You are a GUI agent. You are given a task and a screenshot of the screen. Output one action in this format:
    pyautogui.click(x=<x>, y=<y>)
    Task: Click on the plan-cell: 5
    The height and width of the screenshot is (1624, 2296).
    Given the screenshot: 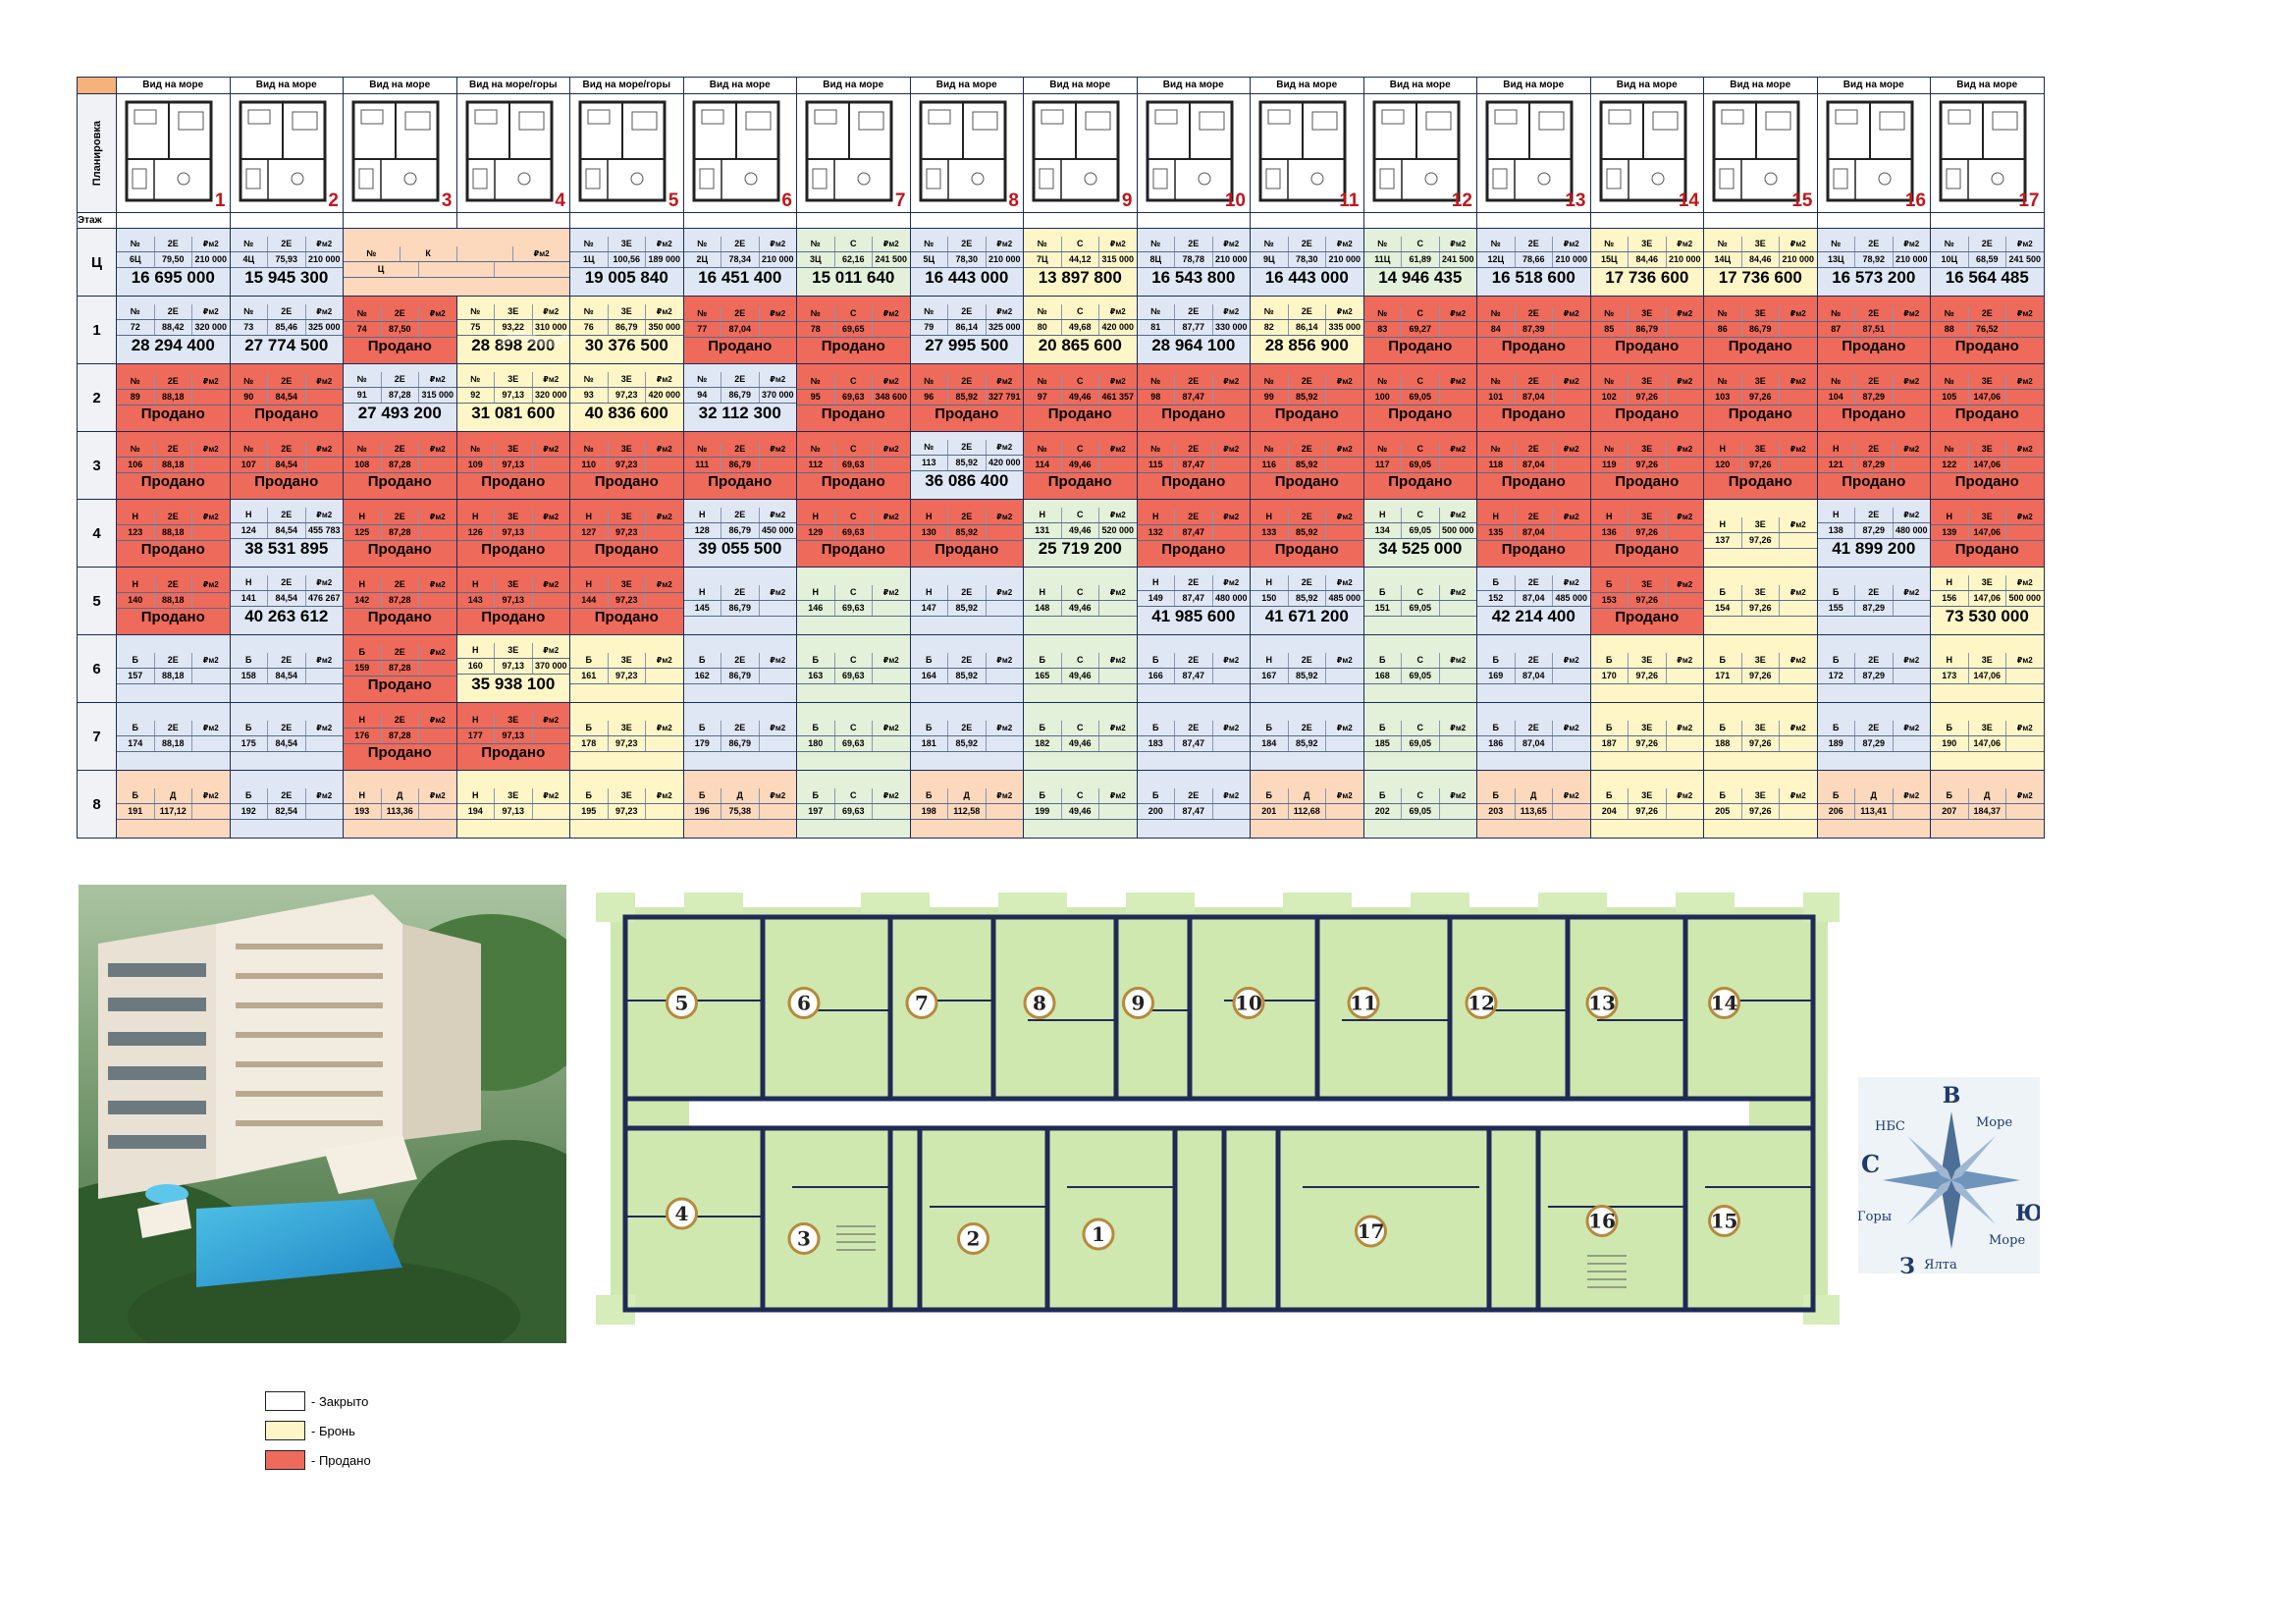 What is the action you would take?
    pyautogui.click(x=626, y=153)
    